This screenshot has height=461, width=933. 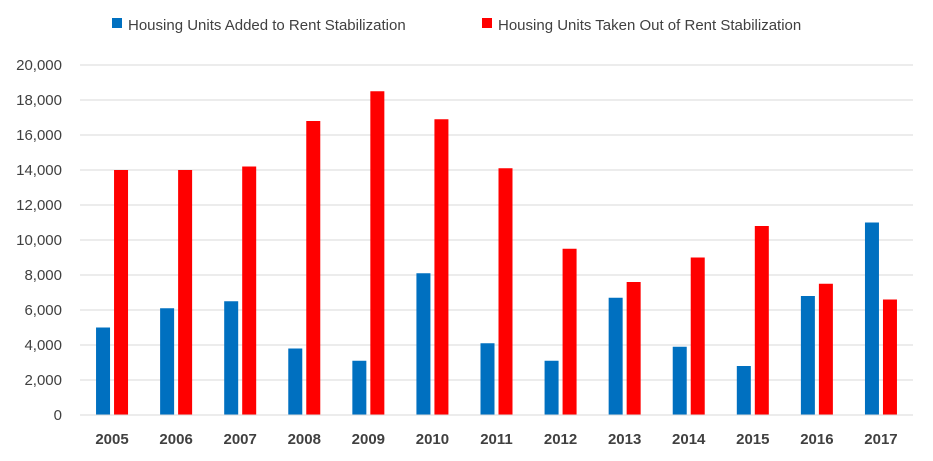 I want to click on bar-removed-2005, so click(x=121, y=292).